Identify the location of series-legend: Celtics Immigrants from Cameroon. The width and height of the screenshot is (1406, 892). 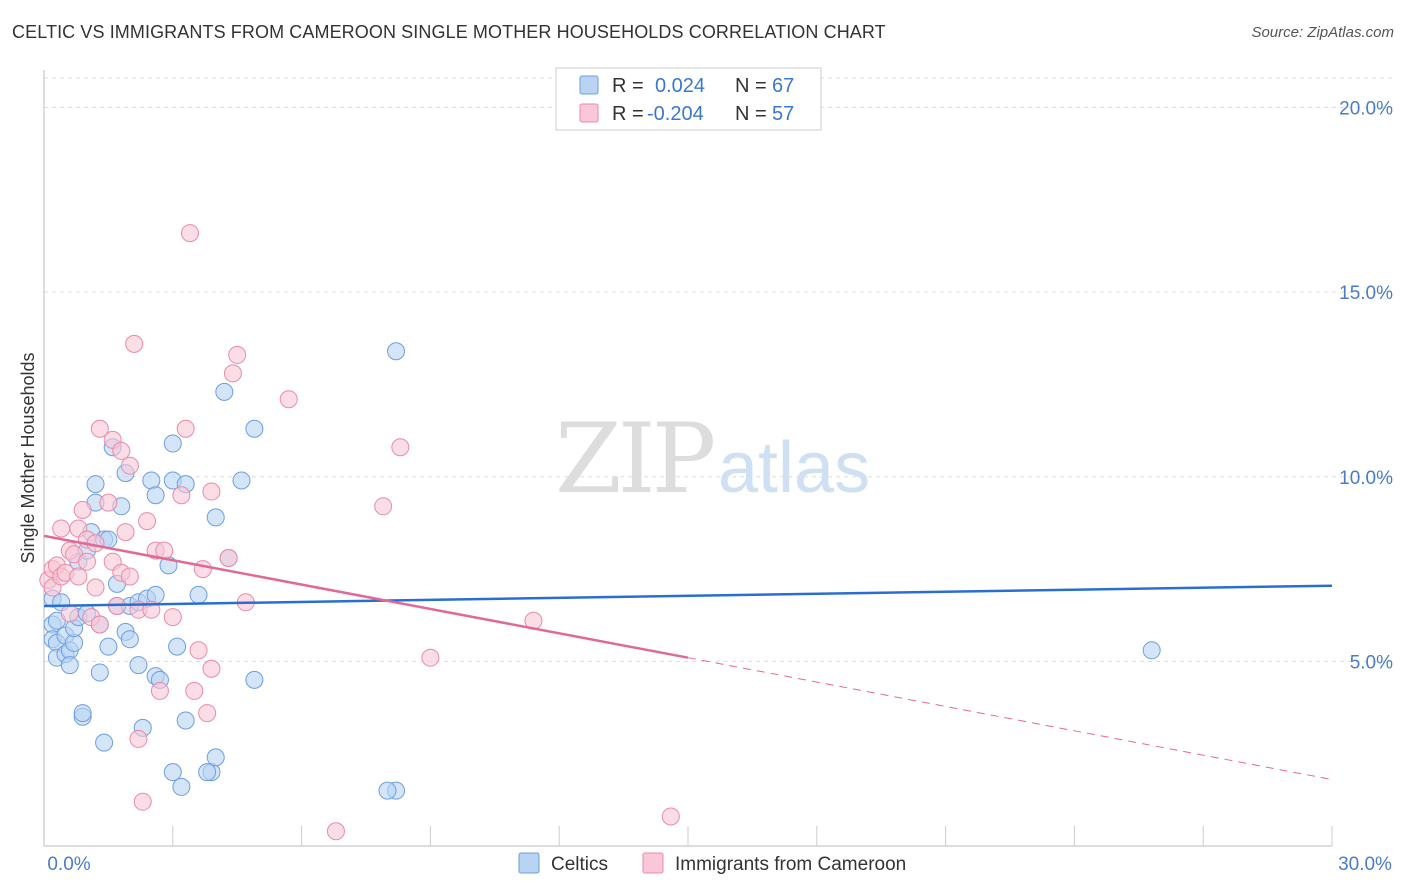
(712, 863).